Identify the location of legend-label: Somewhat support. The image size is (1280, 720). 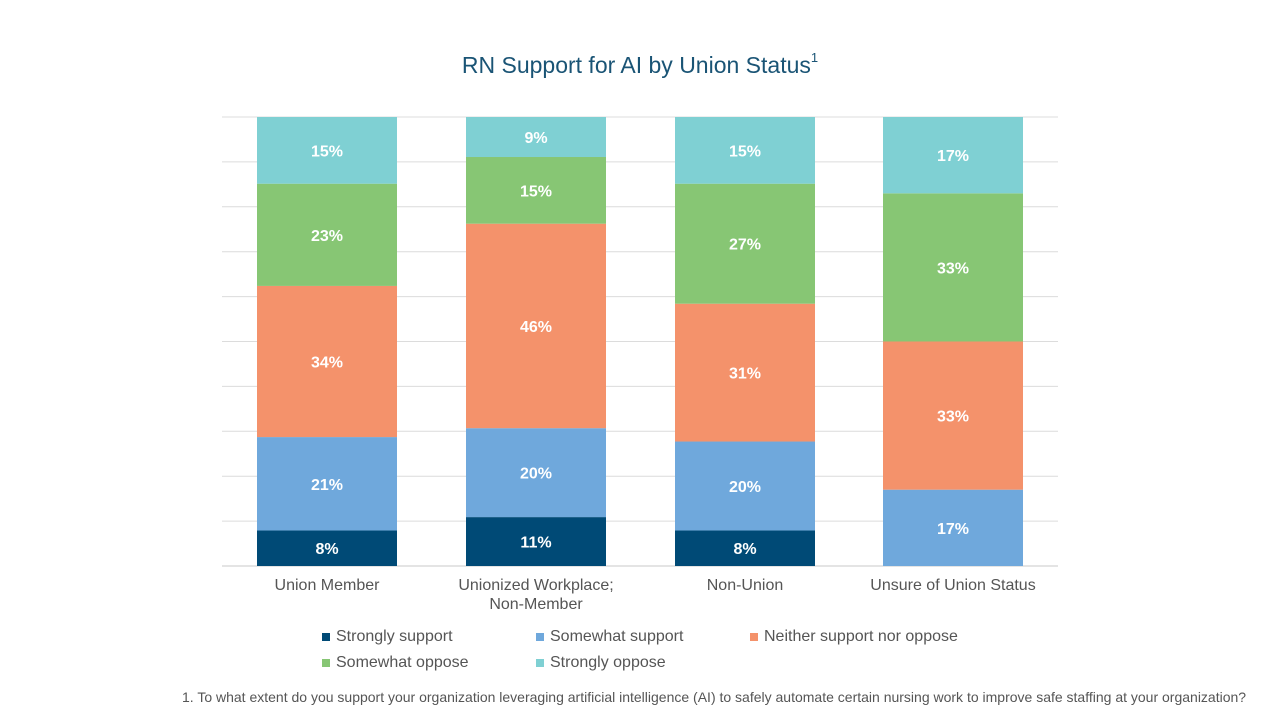
(617, 636).